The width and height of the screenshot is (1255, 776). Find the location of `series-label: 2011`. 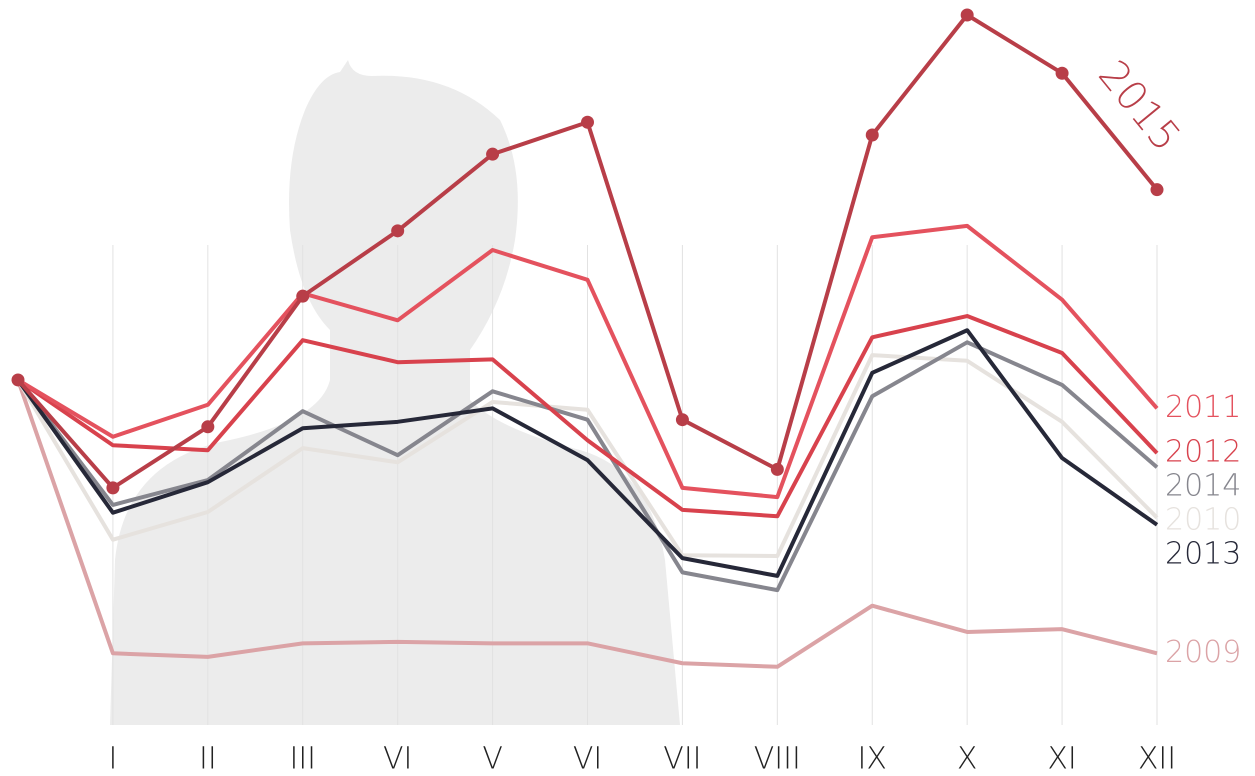

series-label: 2011 is located at coordinates (1203, 407).